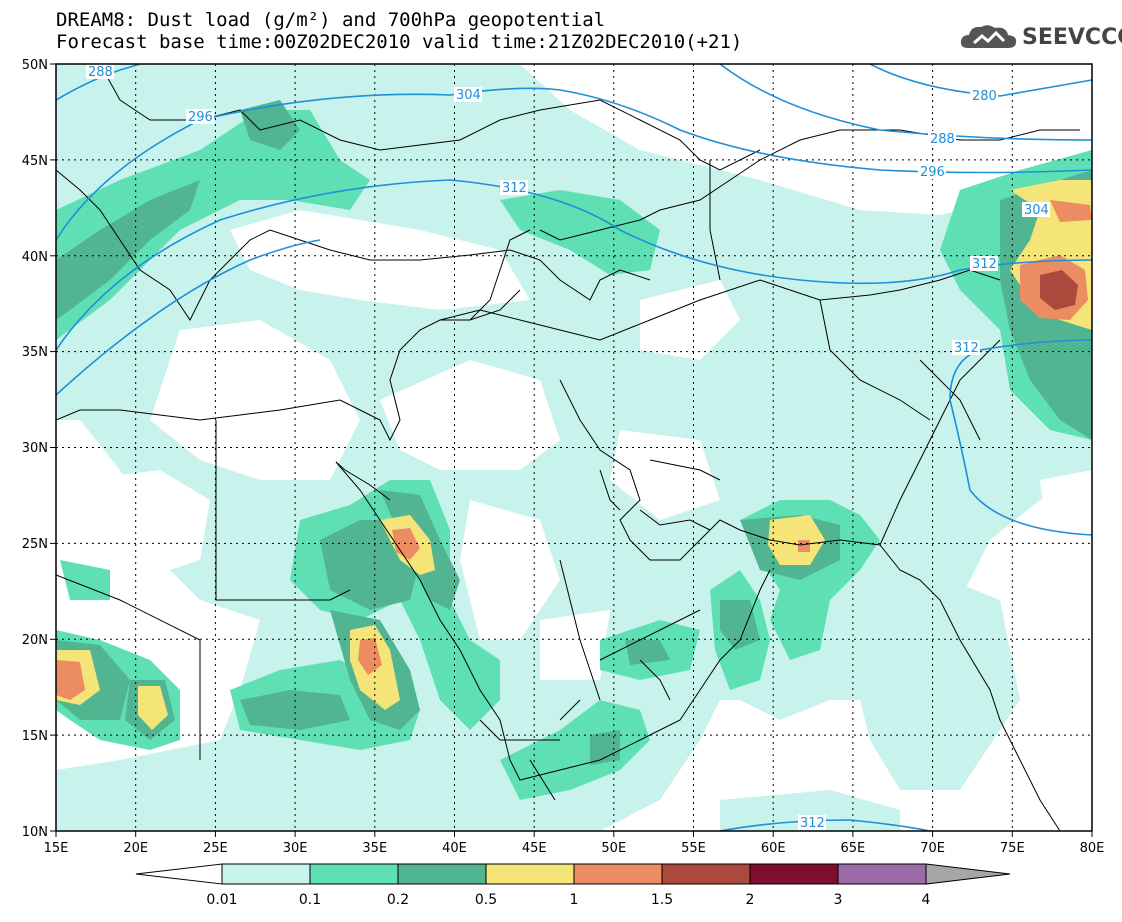 This screenshot has height=922, width=1122. I want to click on lon-label: 75E, so click(1012, 848).